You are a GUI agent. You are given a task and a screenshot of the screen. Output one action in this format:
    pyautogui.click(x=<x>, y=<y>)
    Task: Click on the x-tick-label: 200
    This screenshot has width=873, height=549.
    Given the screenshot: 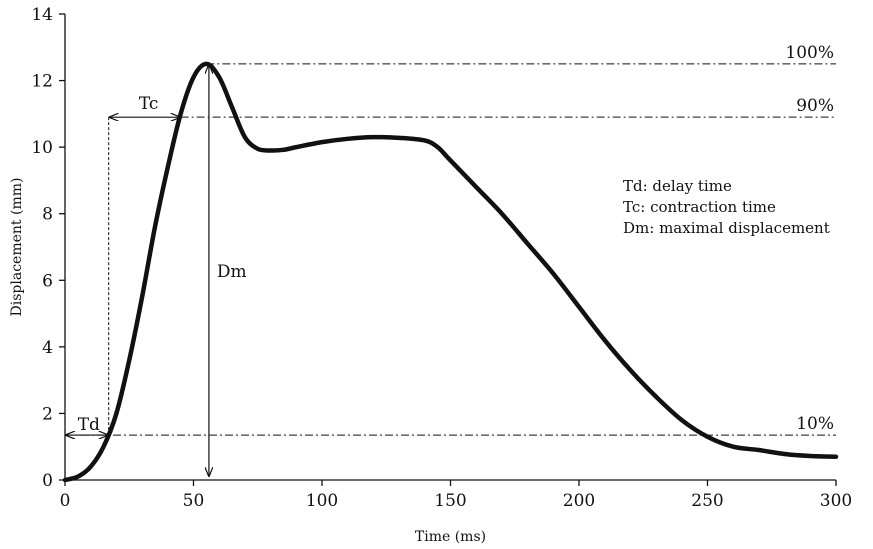 What is the action you would take?
    pyautogui.click(x=579, y=501)
    